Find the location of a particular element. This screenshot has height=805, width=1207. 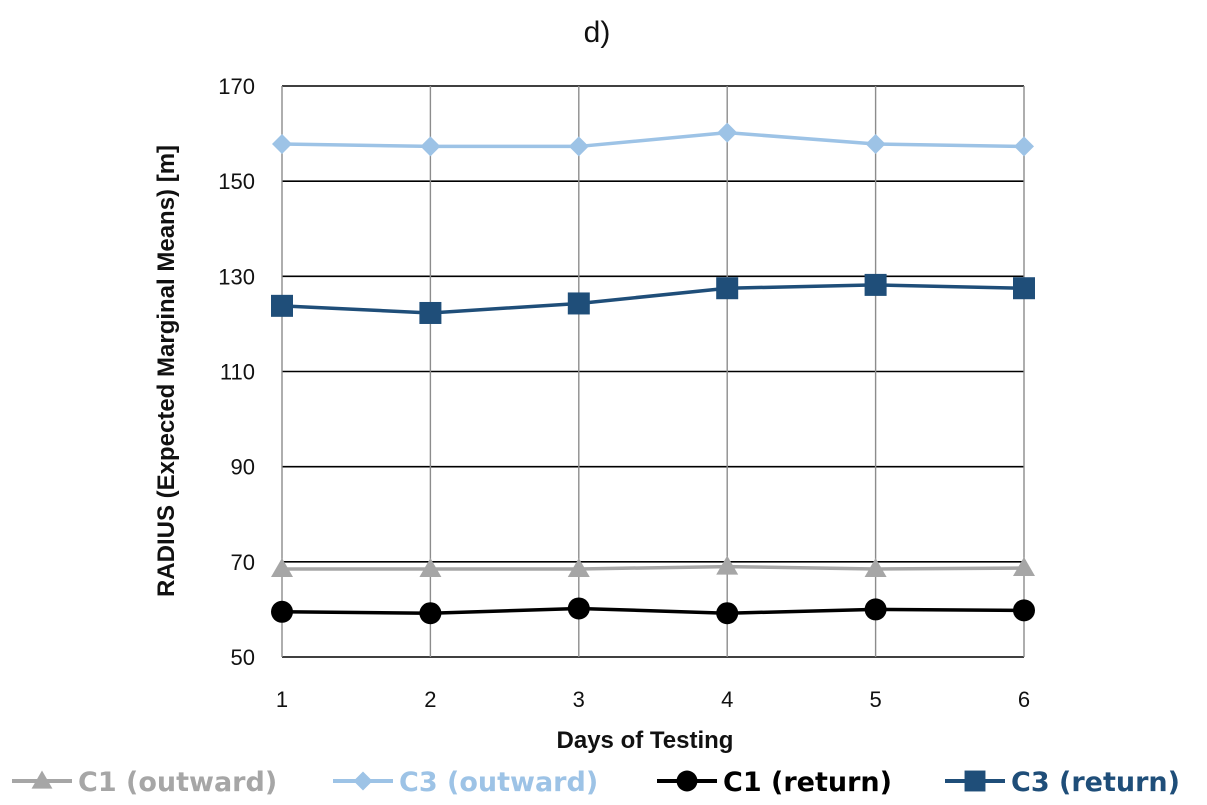

y-tick-label: 150 is located at coordinates (236, 181).